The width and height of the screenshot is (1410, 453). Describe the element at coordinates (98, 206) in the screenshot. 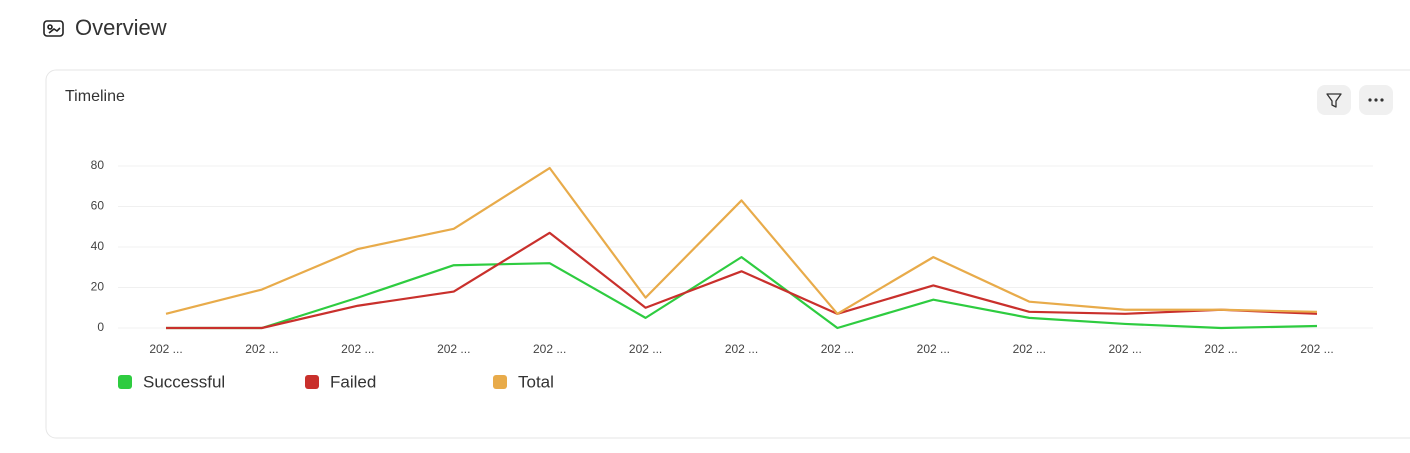

I see `y-tick-label: 60` at that location.